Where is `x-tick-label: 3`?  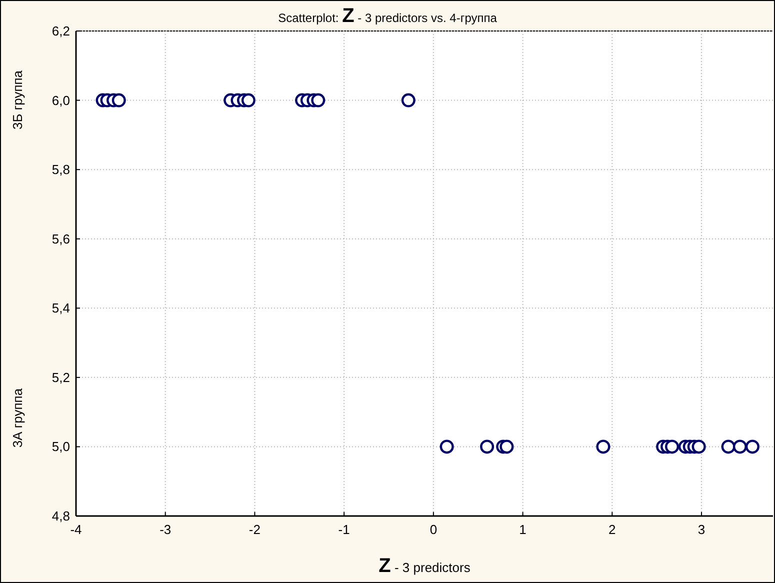 x-tick-label: 3 is located at coordinates (702, 529).